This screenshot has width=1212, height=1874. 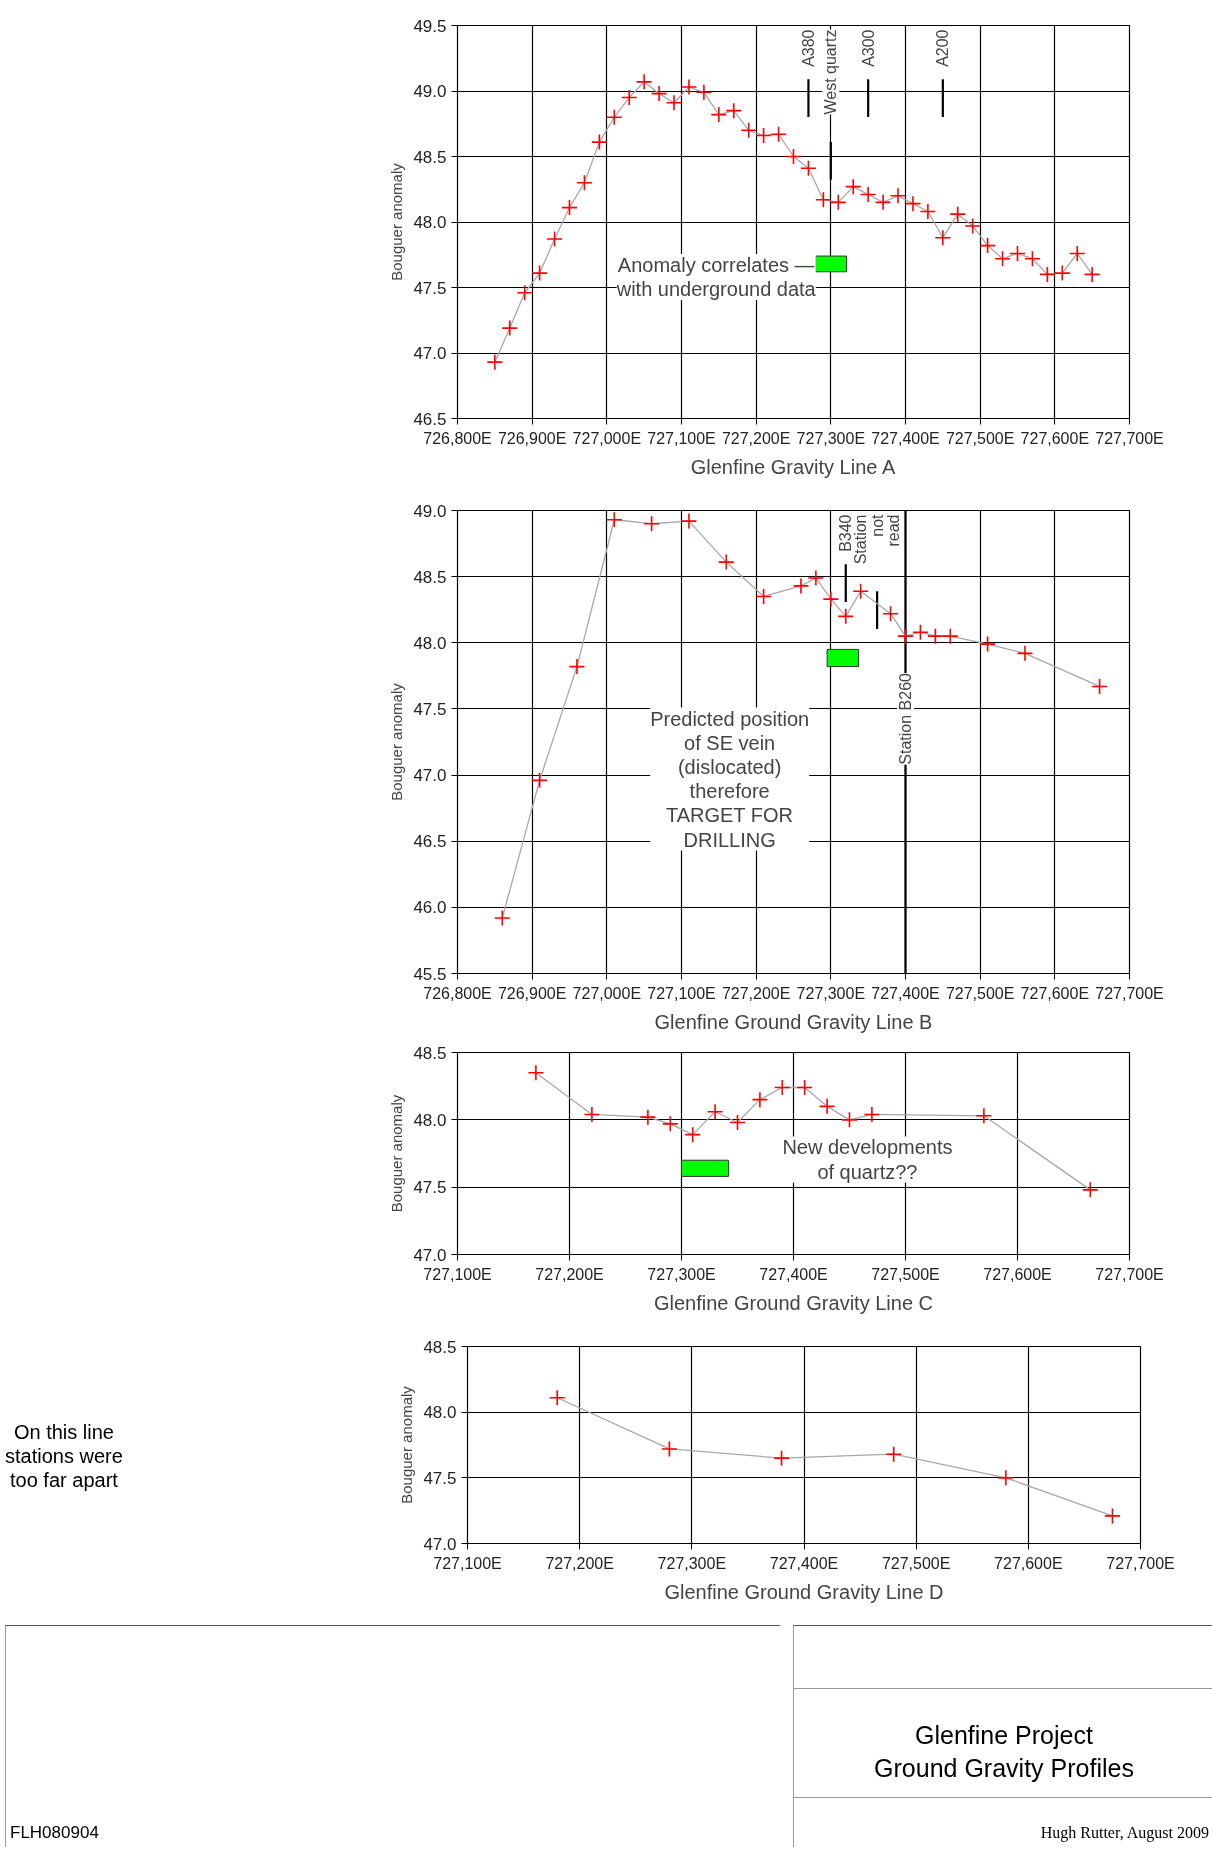 What do you see at coordinates (430, 908) in the screenshot?
I see `y-tick-label: 46.0` at bounding box center [430, 908].